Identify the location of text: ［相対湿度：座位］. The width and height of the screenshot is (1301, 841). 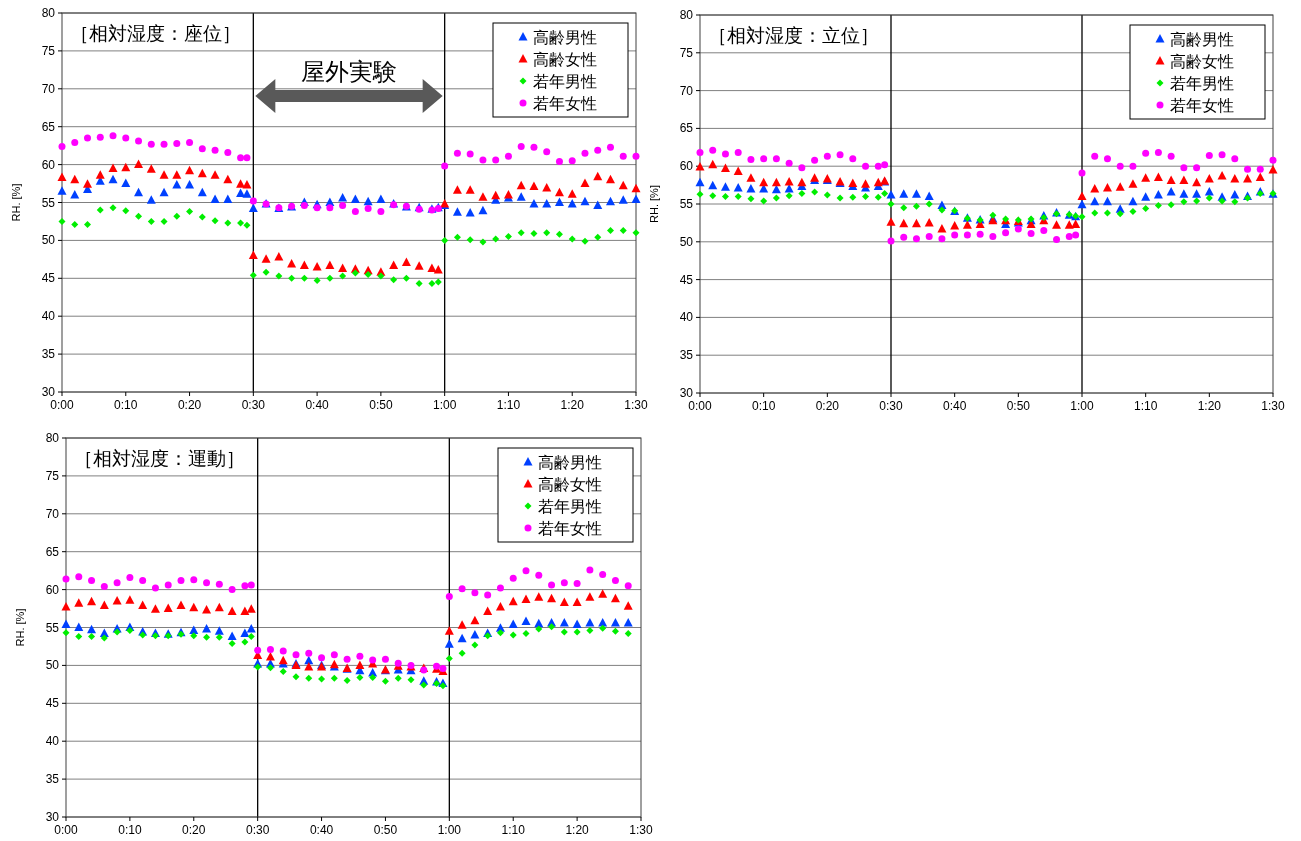
(155, 33).